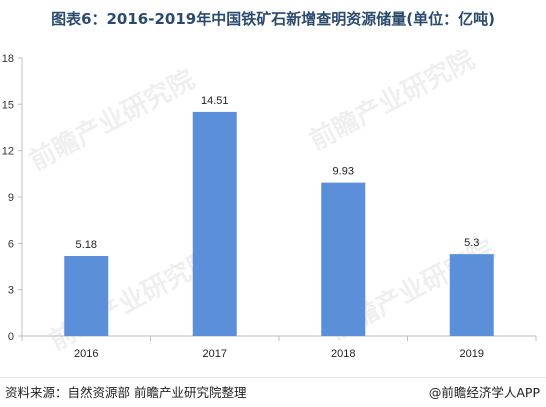  What do you see at coordinates (484, 392) in the screenshot?
I see `brand-credit: @前瞻经济学人APP` at bounding box center [484, 392].